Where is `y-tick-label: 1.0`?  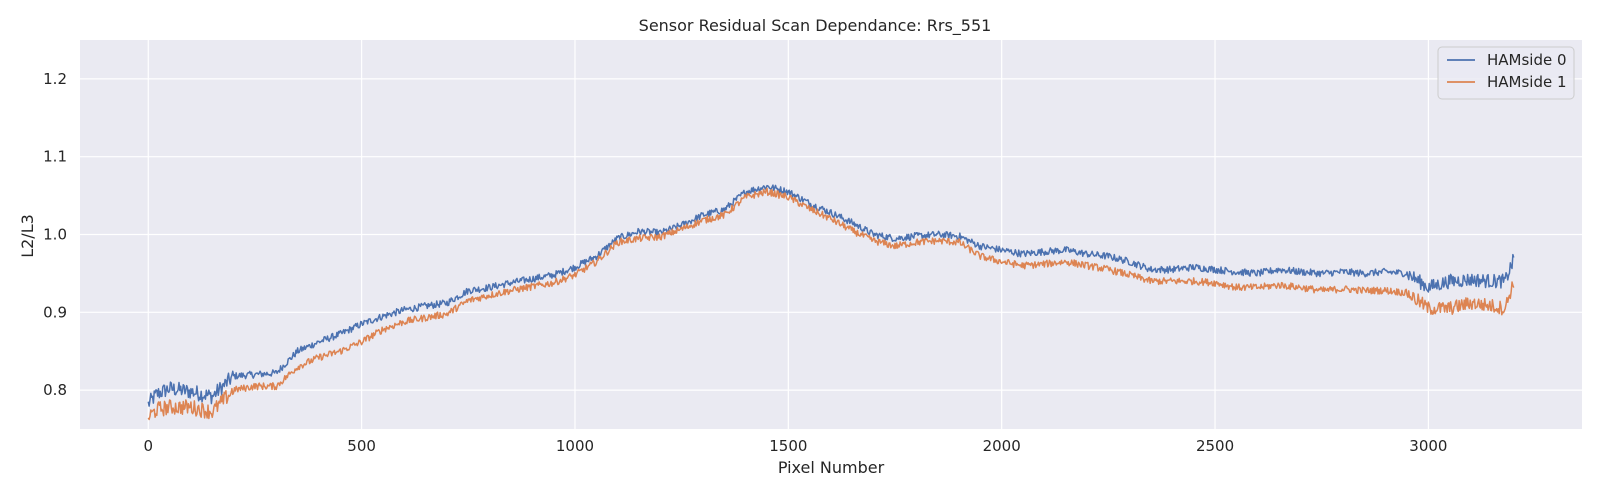 y-tick-label: 1.0 is located at coordinates (55, 235).